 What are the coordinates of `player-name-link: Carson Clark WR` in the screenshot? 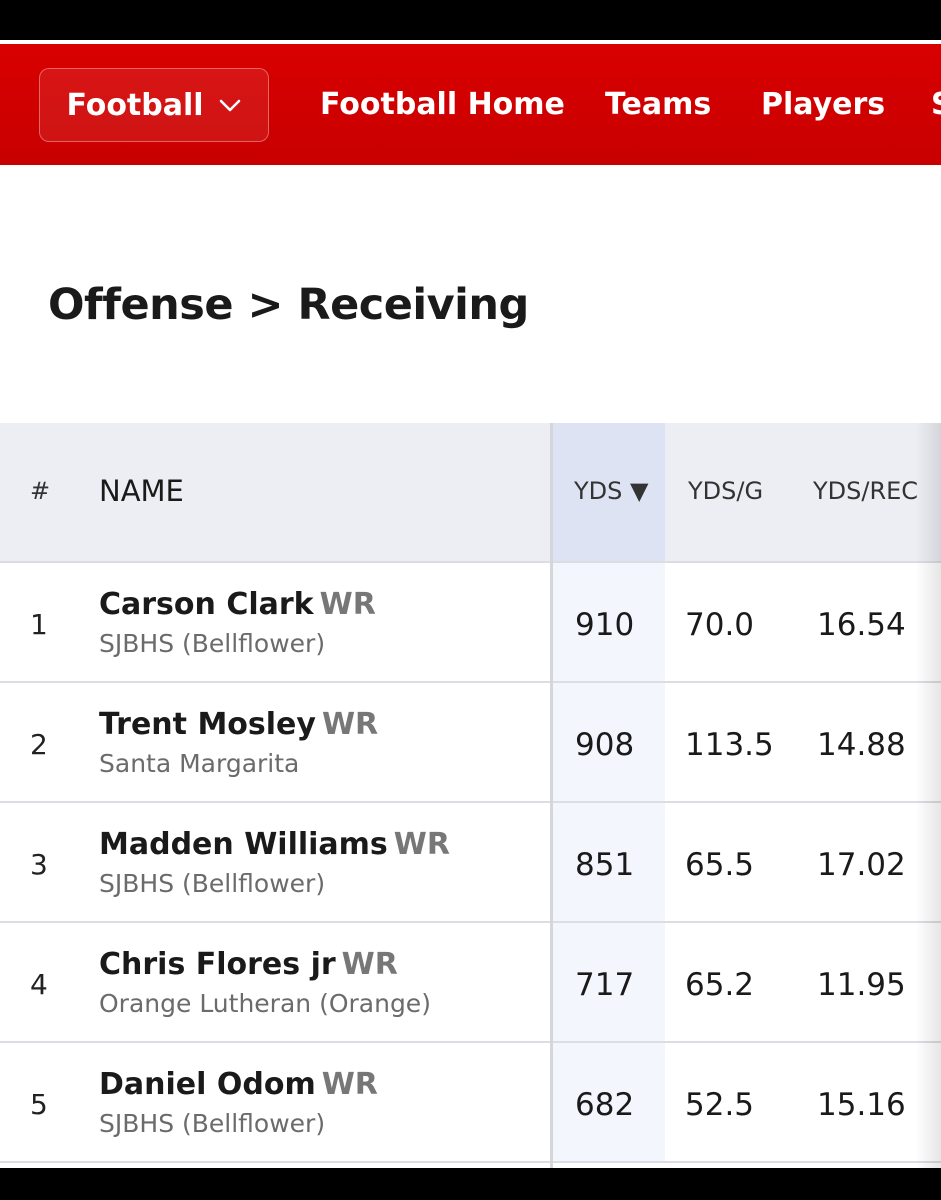 It's located at (237, 604).